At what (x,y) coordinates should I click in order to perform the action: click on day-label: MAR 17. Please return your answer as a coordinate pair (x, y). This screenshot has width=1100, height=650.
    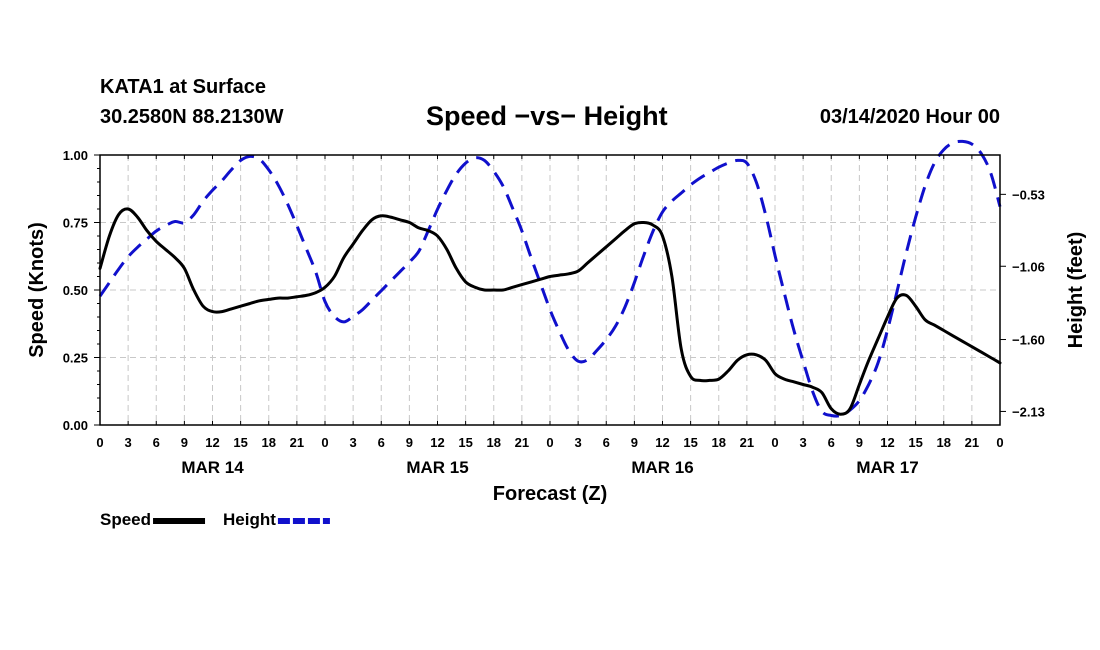
    Looking at the image, I should click on (887, 467).